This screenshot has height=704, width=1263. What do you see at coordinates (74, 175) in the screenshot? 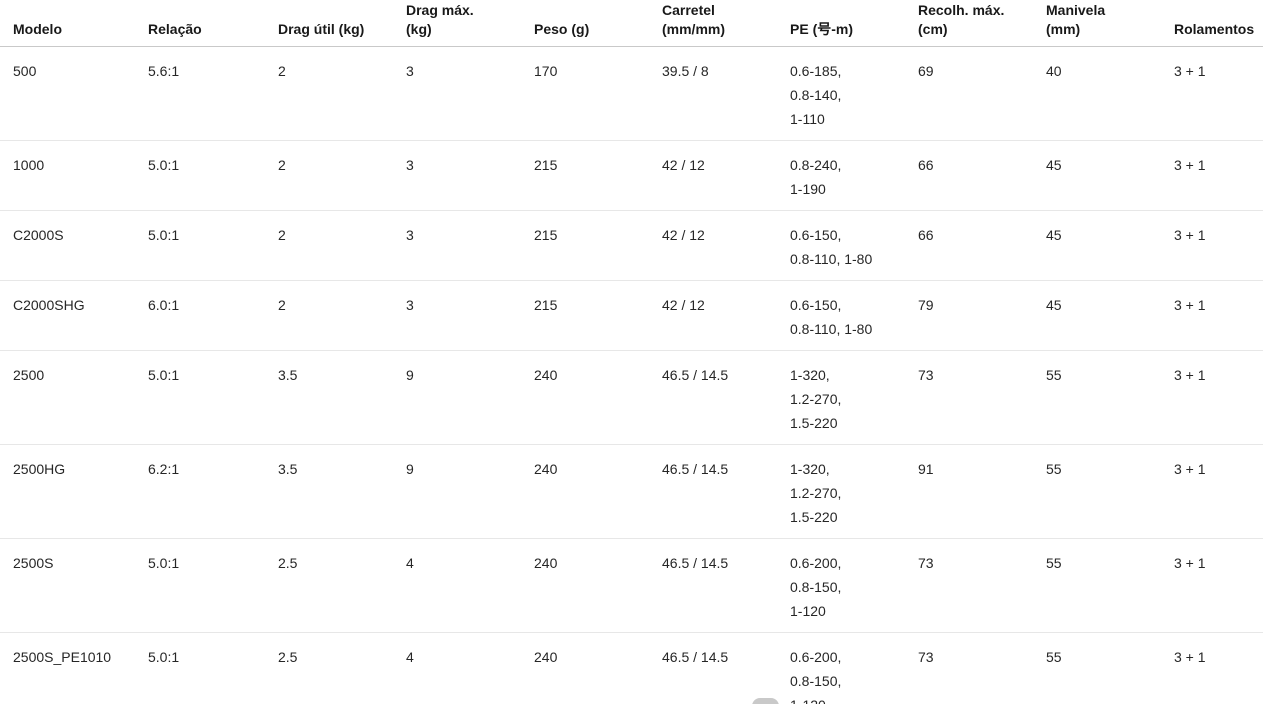
I see `cell-modelo: 1000` at bounding box center [74, 175].